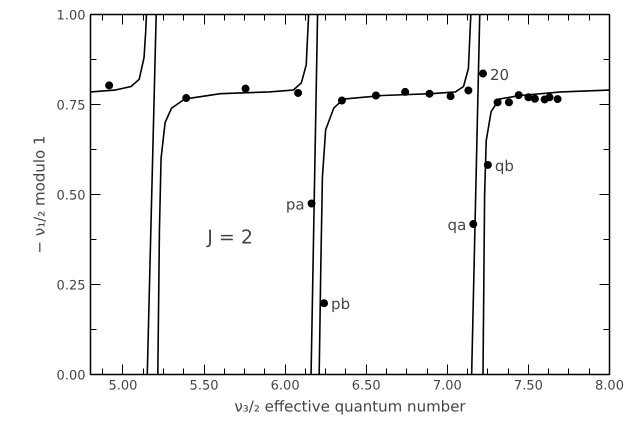  What do you see at coordinates (447, 386) in the screenshot?
I see `x-tick-label: 7.00` at bounding box center [447, 386].